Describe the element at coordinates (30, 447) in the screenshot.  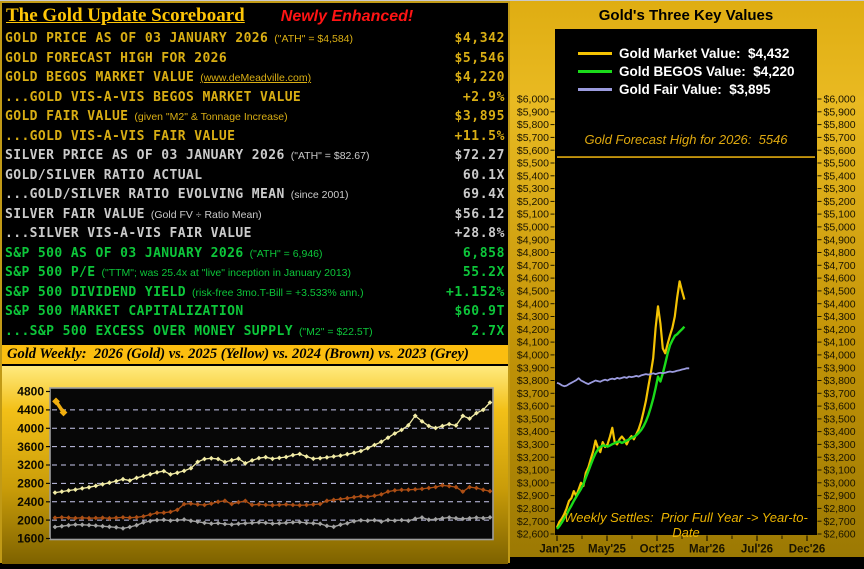
I see `y-tick-label: 3600` at that location.